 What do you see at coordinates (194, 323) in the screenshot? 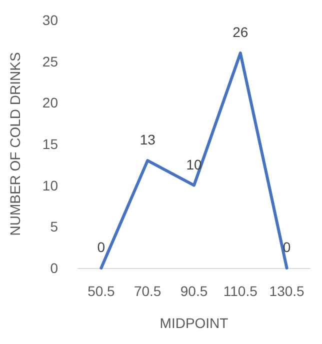
I see `x-axis-title: MIDPOINT` at bounding box center [194, 323].